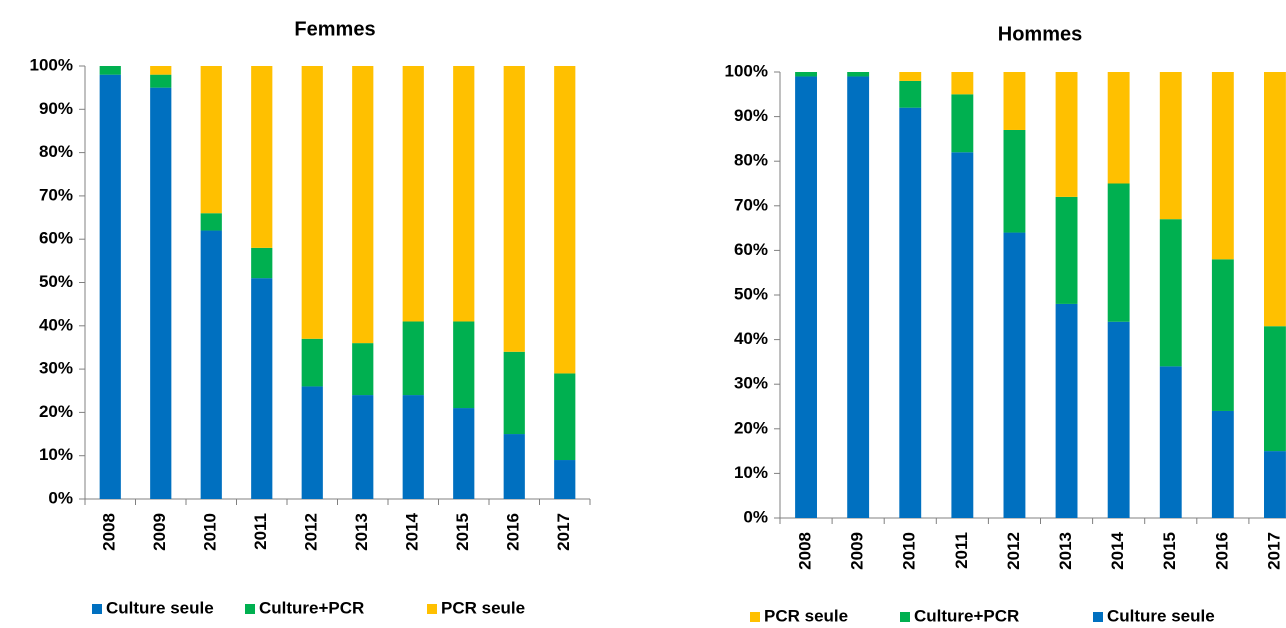  Describe the element at coordinates (1013, 551) in the screenshot. I see `x-tick-label: 2012` at that location.